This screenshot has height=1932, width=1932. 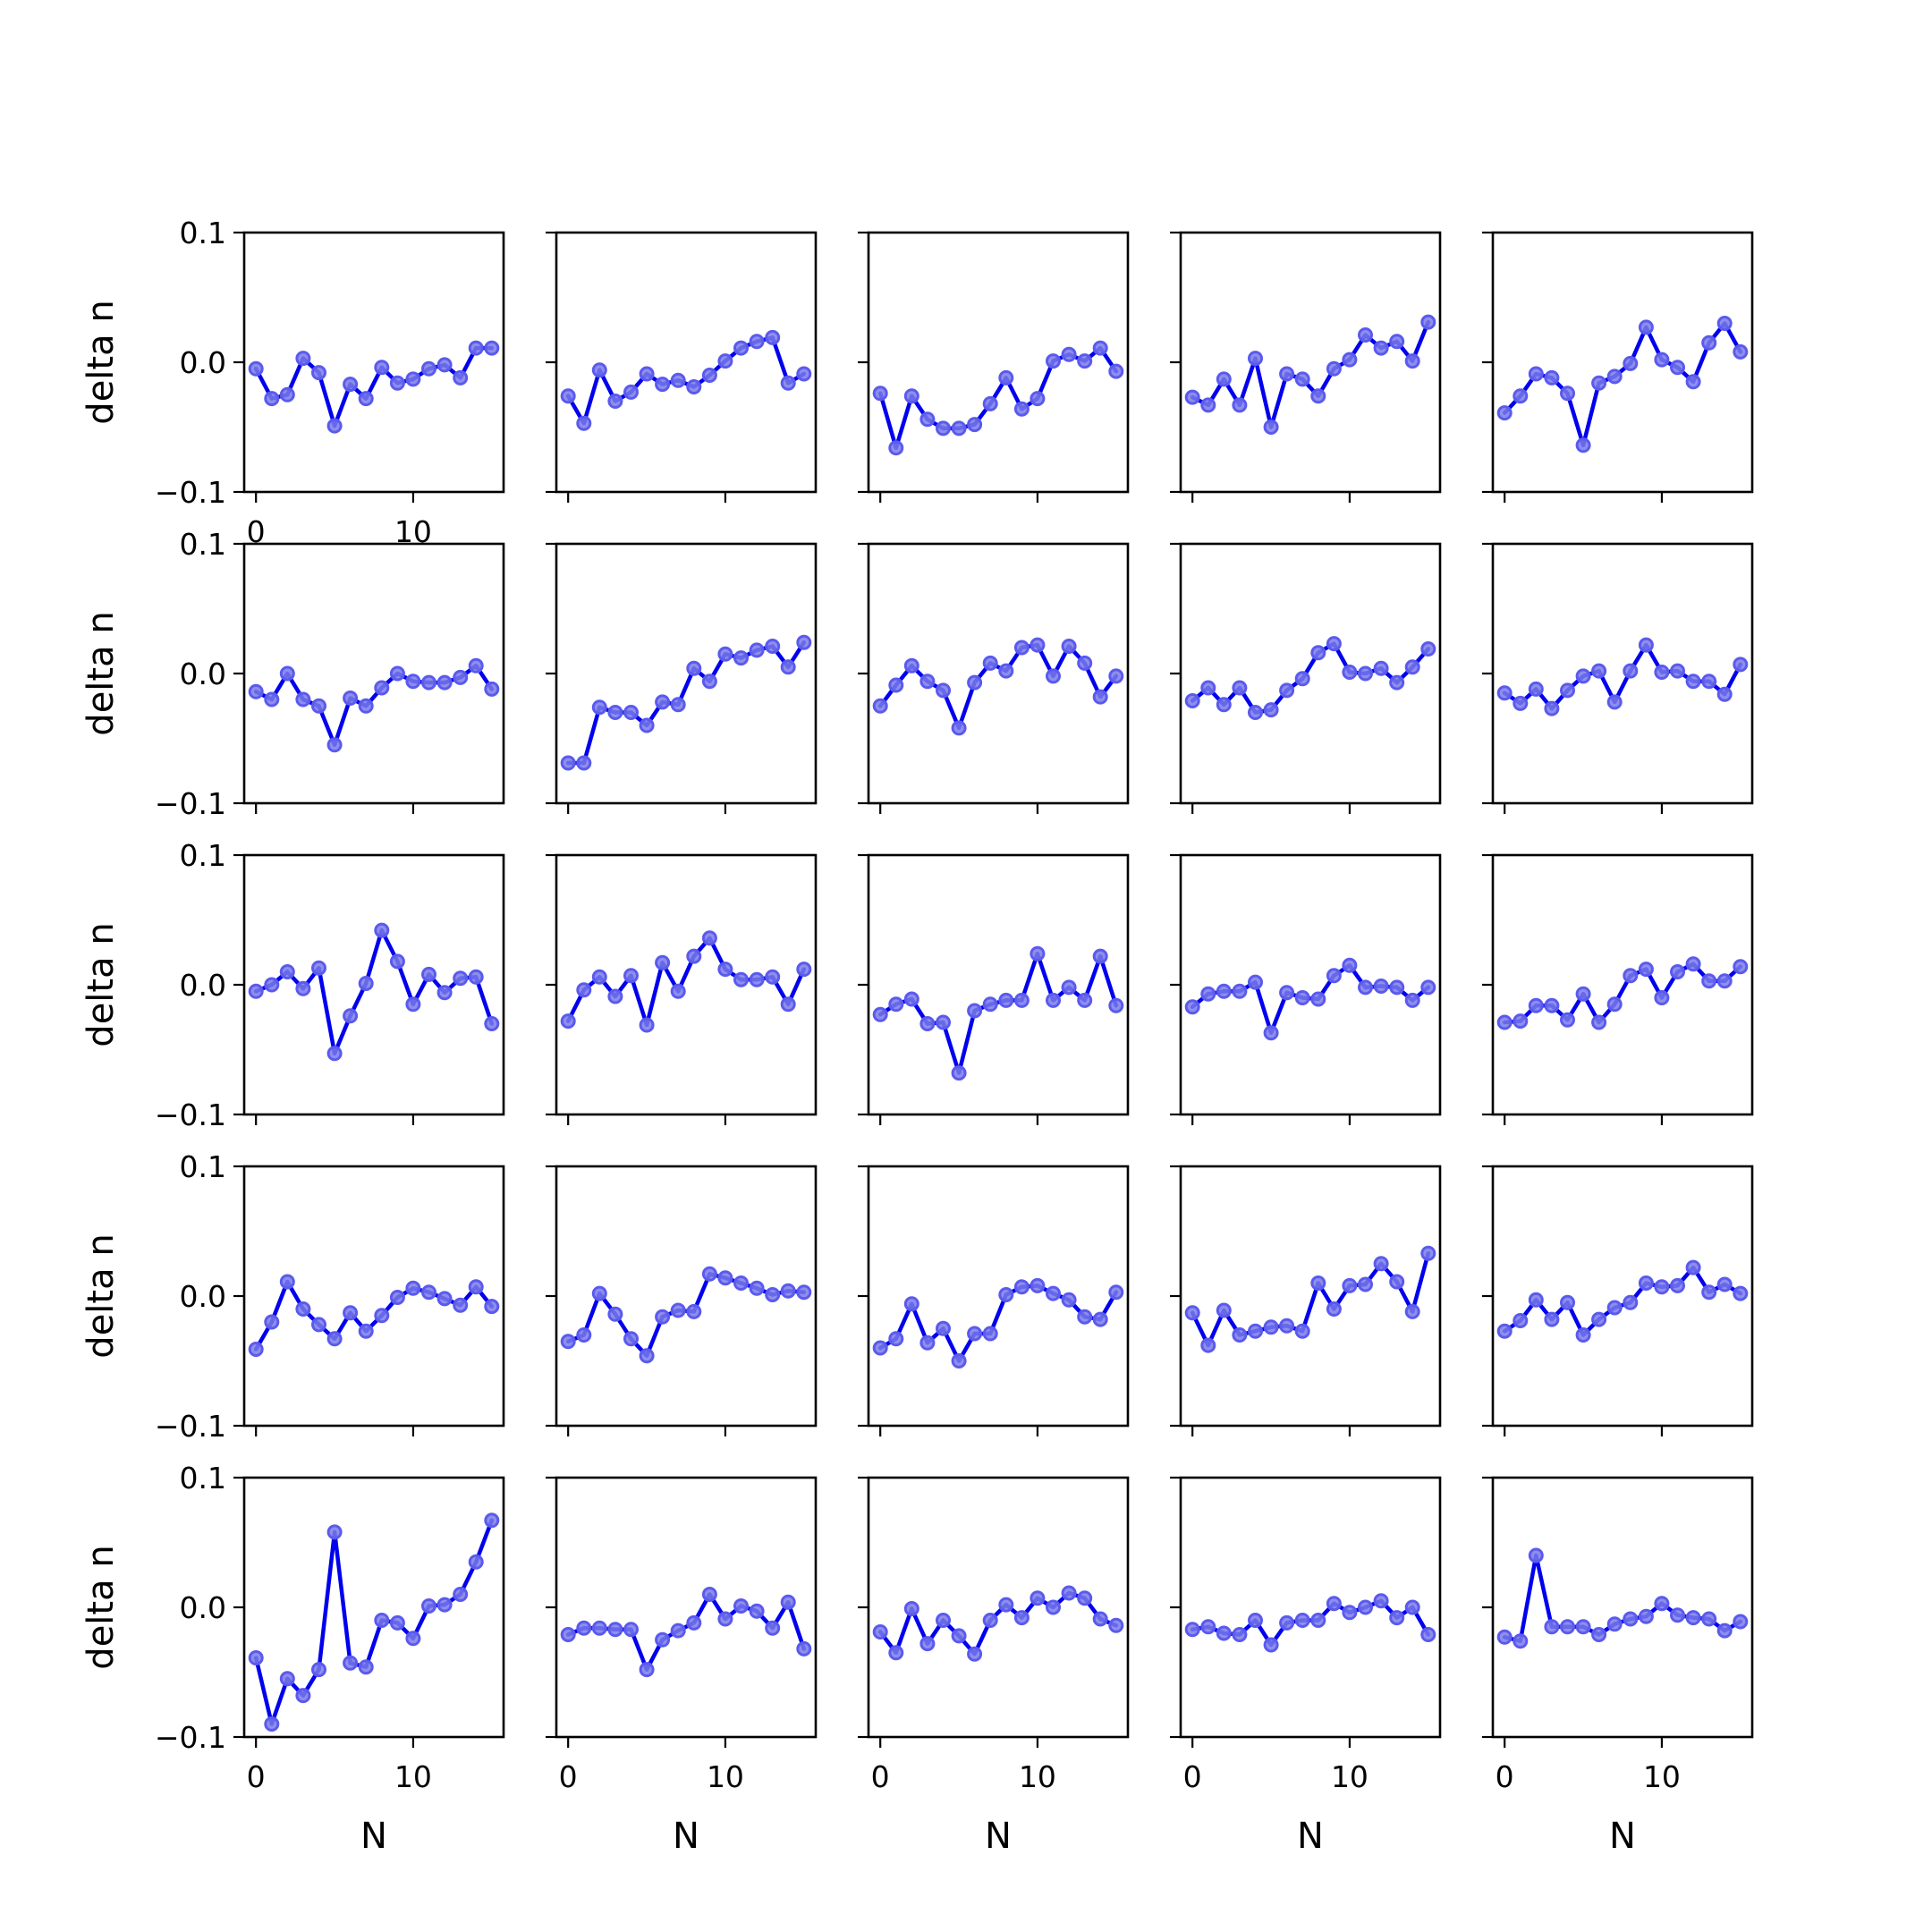 What do you see at coordinates (413, 1776) in the screenshot?
I see `x-tick-label: 10` at bounding box center [413, 1776].